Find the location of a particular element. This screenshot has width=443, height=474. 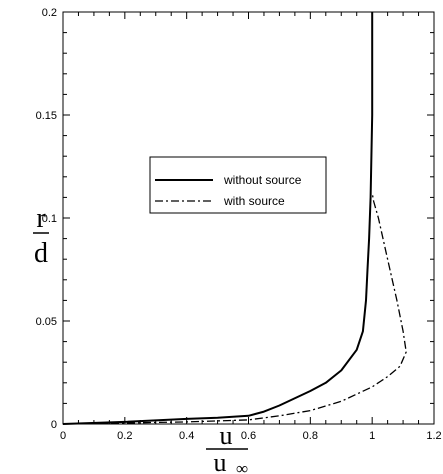

legend-label-without-source: without source is located at coordinates (262, 180).